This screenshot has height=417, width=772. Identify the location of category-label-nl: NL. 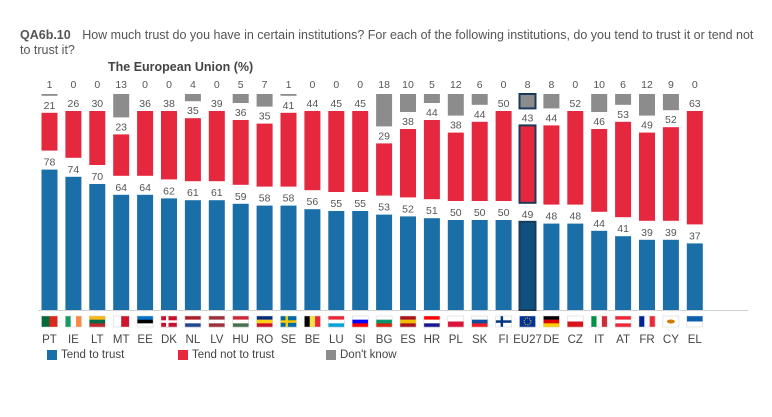
(193, 340).